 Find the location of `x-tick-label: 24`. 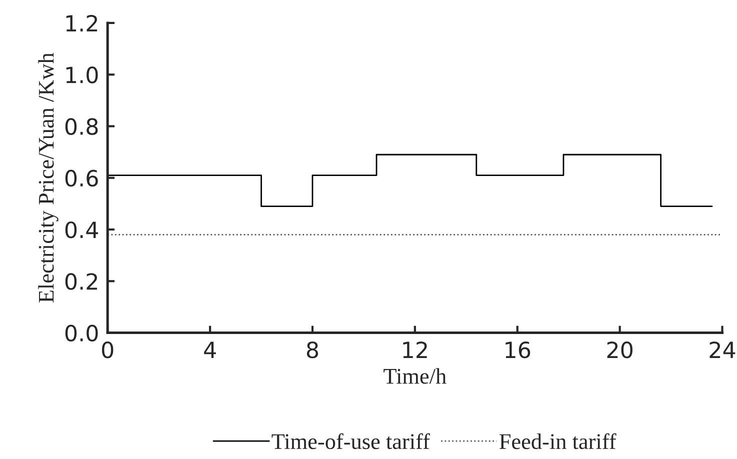

x-tick-label: 24 is located at coordinates (723, 350).